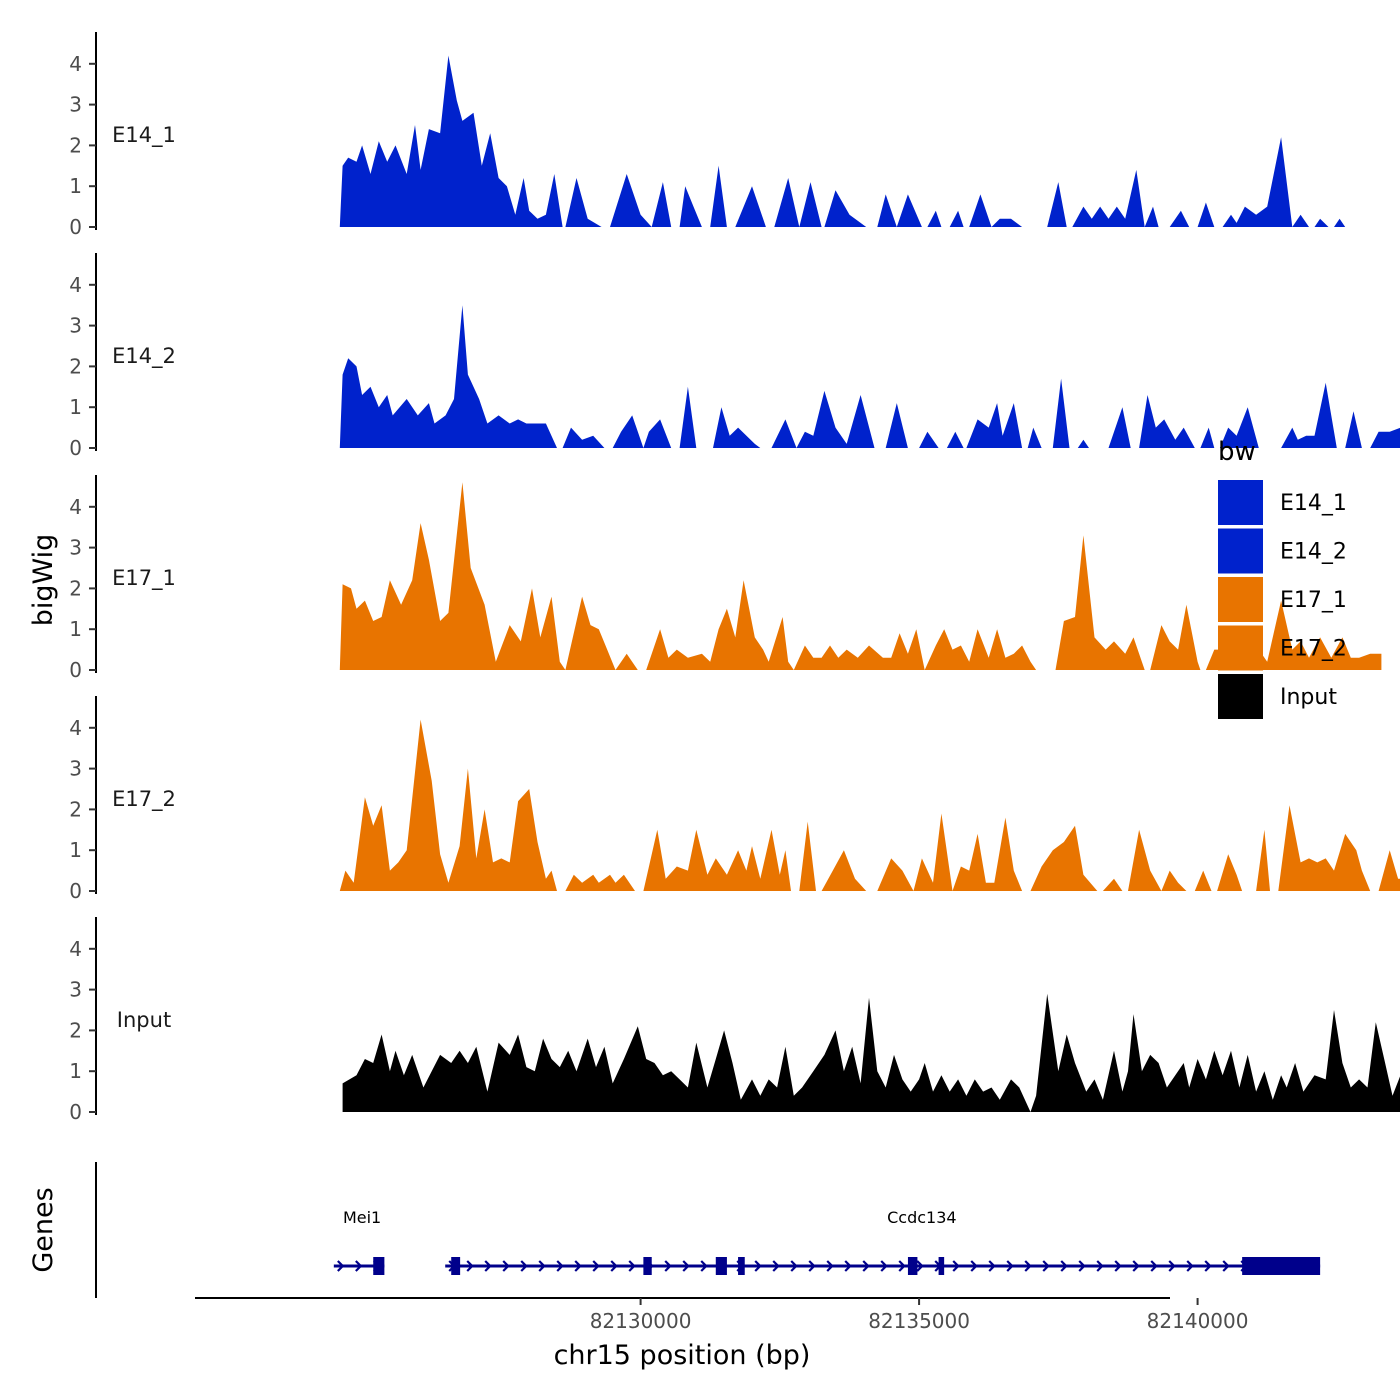  Describe the element at coordinates (921, 1217) in the screenshot. I see `gene-label-Ccdc134: Ccdc134` at that location.